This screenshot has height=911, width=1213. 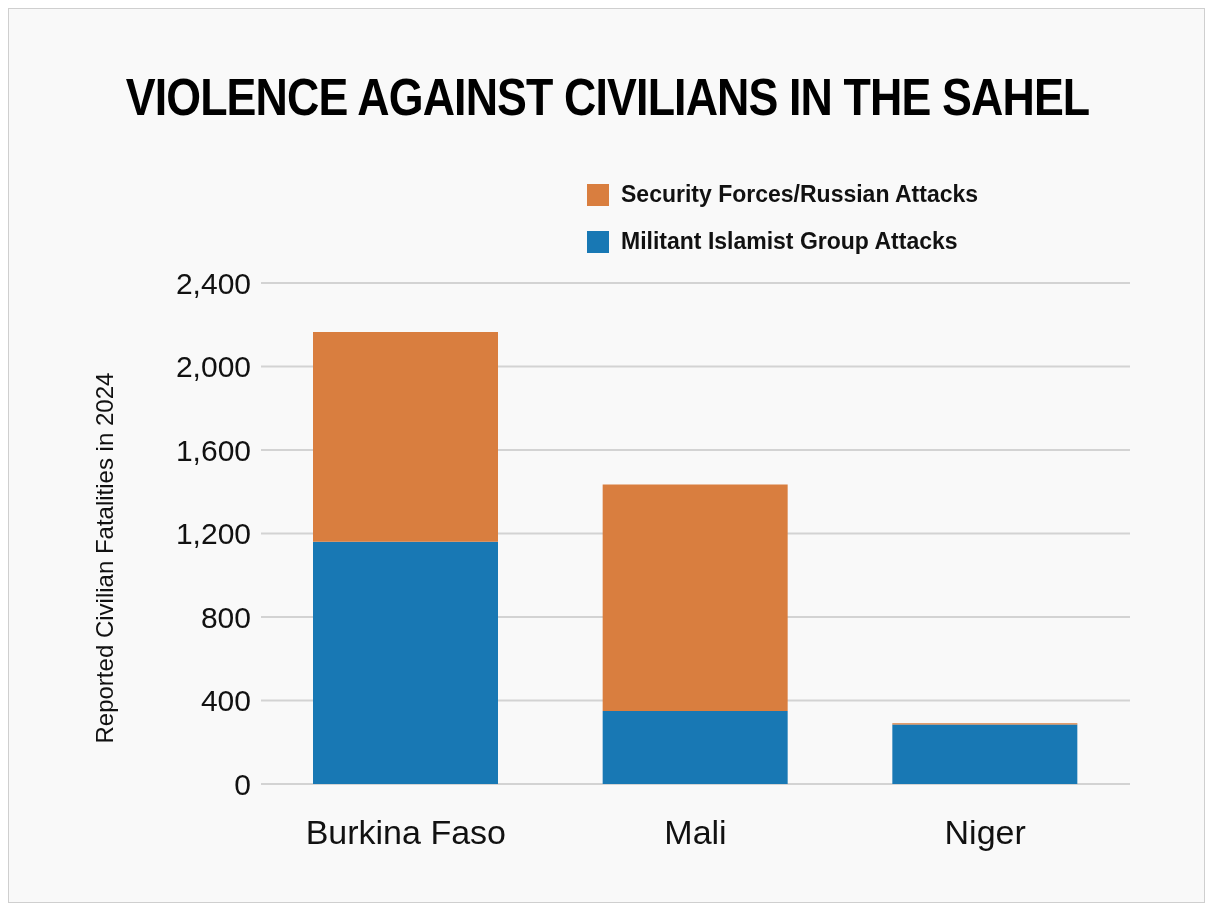 What do you see at coordinates (213, 367) in the screenshot?
I see `y-tick-label: 2,000` at bounding box center [213, 367].